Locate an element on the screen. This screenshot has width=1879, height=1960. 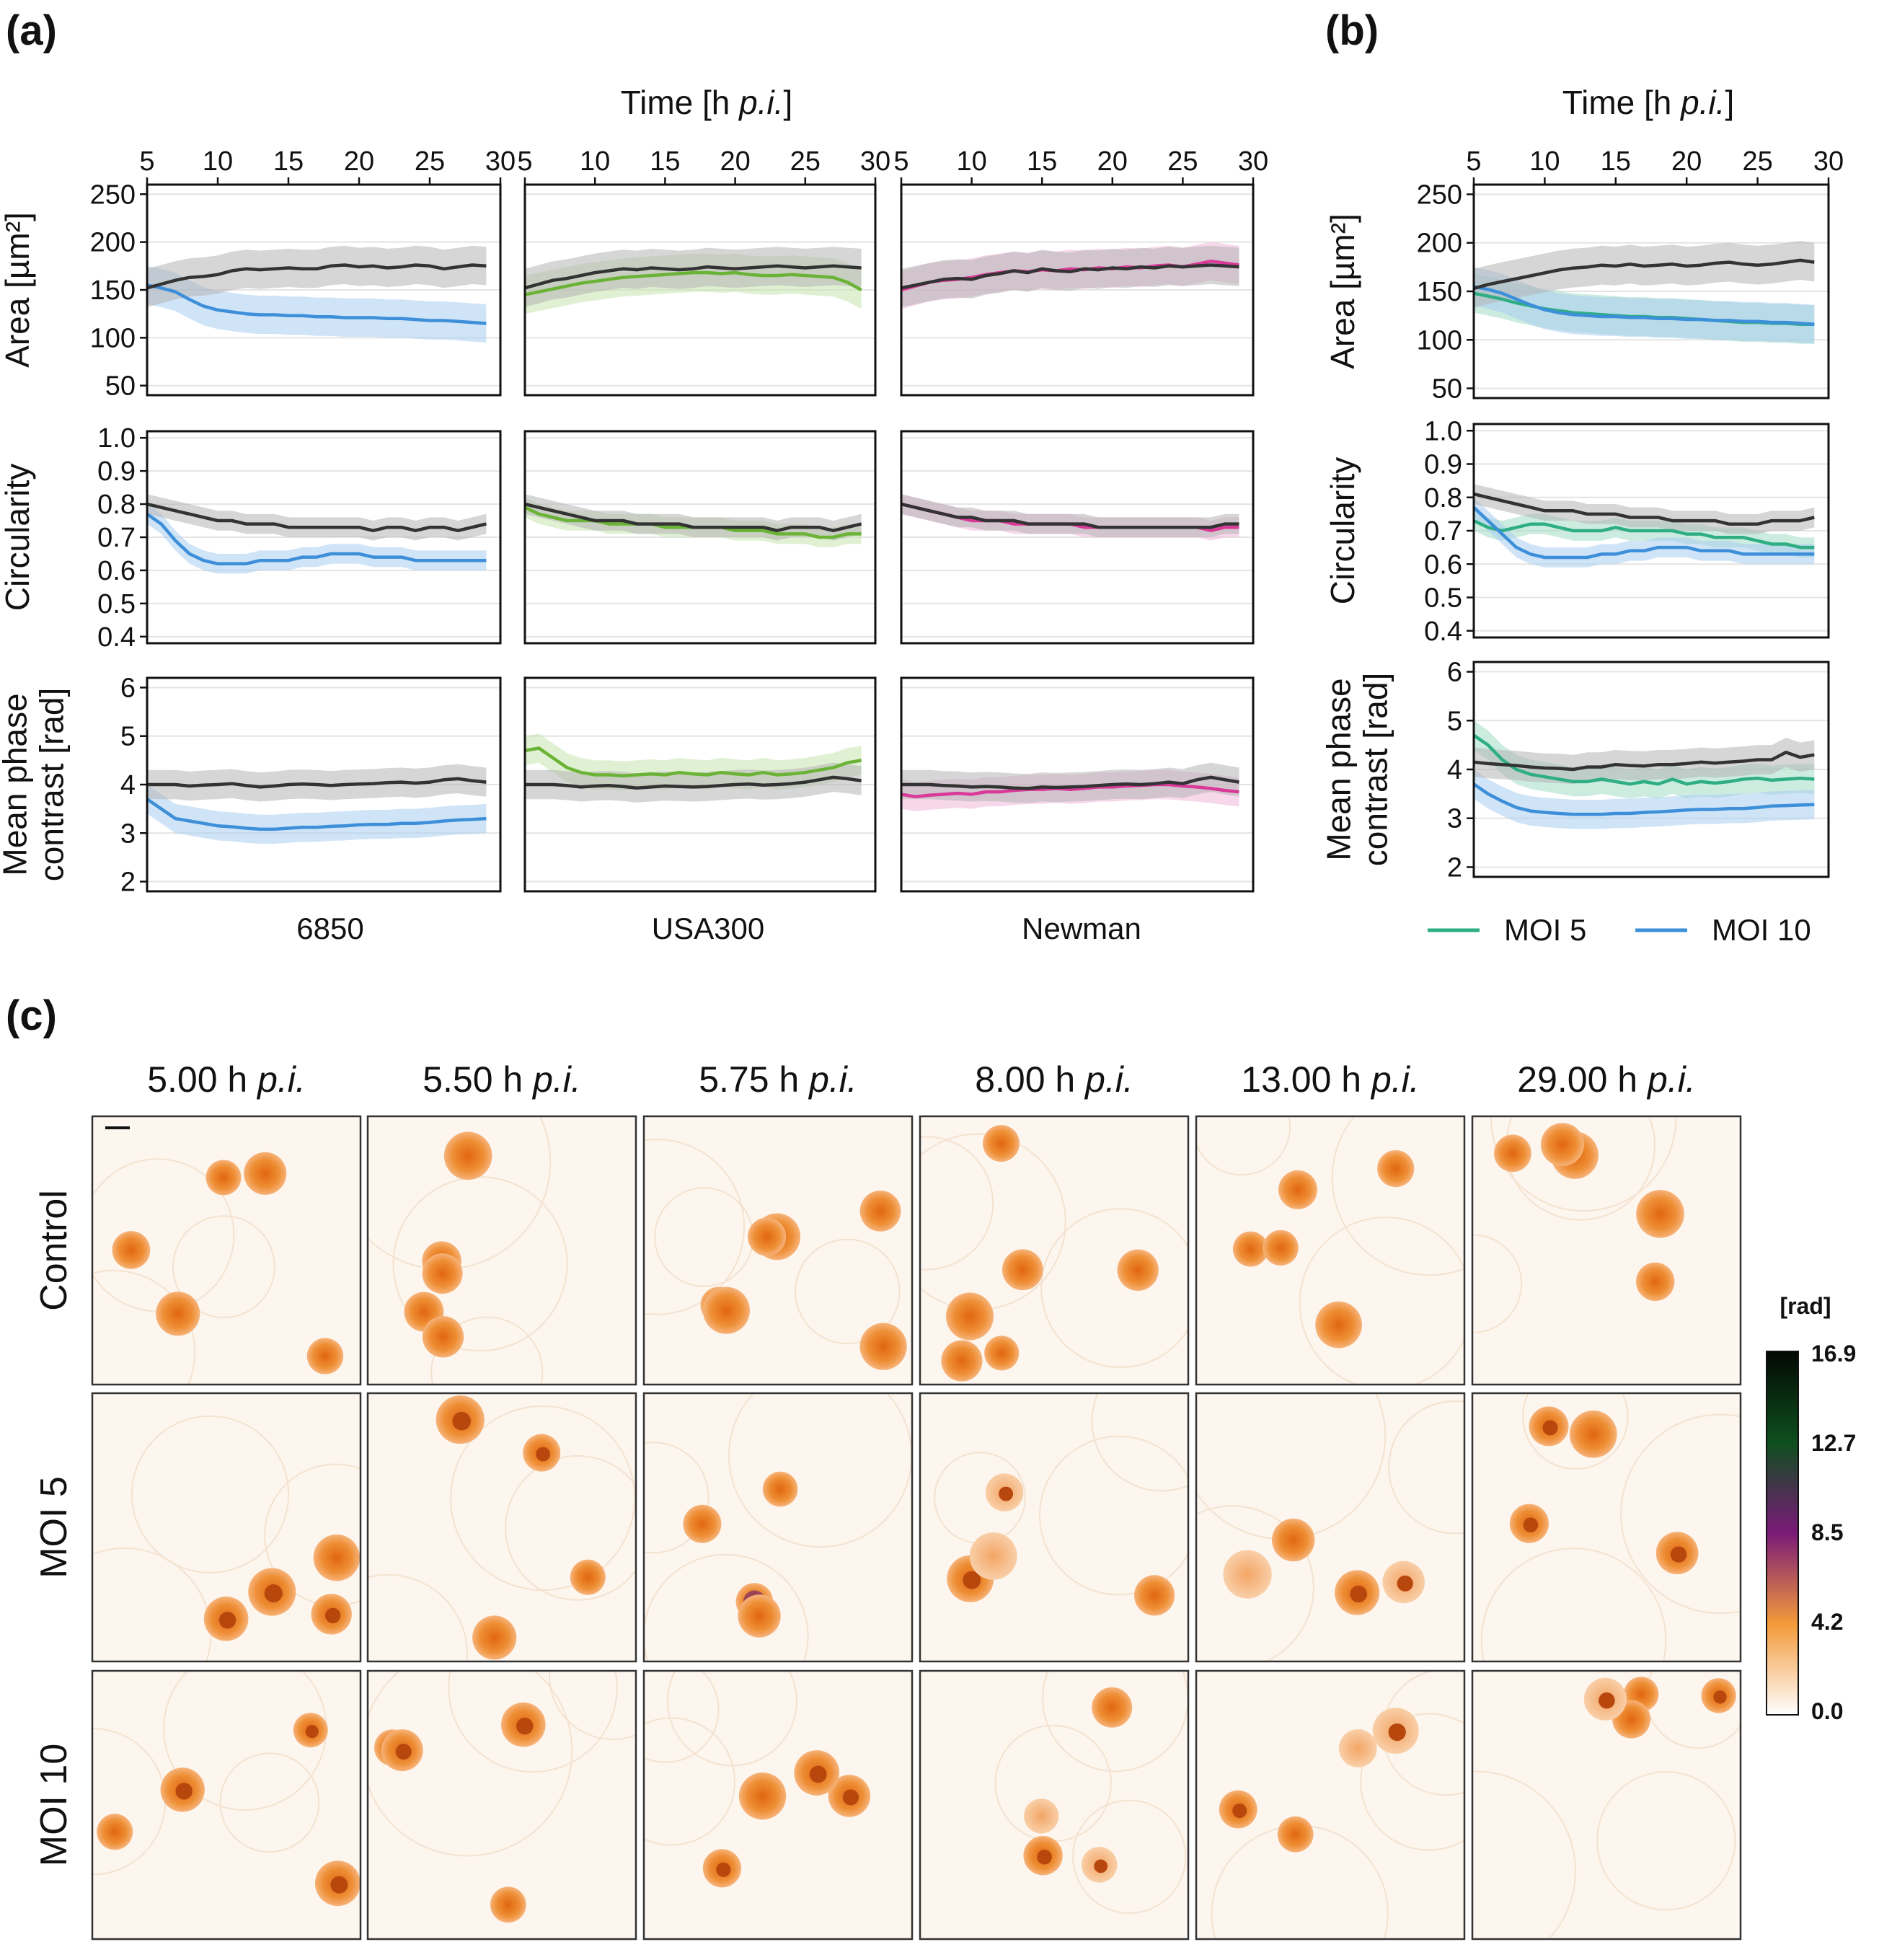
colorbar: [rad] 16.9 12.7 8.5 4.2 0.0 is located at coordinates (1811, 1509).